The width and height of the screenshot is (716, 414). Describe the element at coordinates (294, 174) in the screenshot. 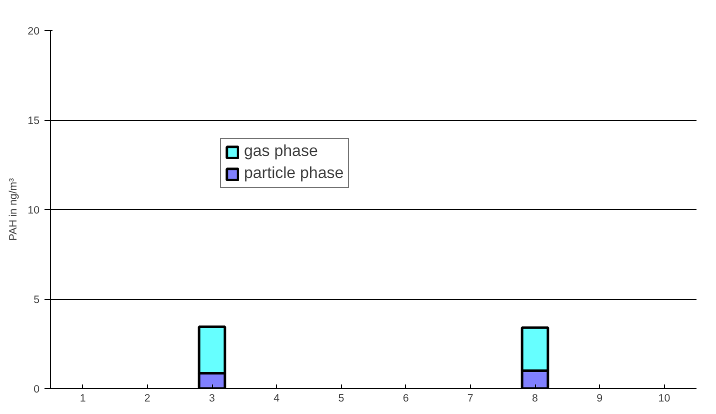

I see `legend-label: particle phase` at that location.